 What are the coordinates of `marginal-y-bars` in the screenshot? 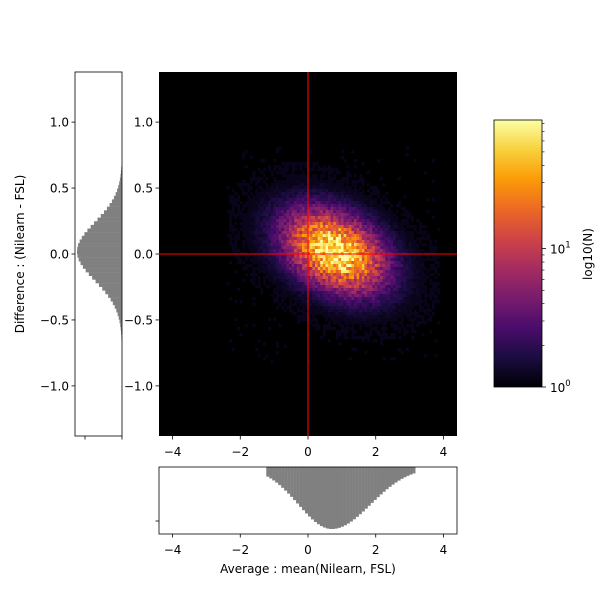 It's located at (99, 254).